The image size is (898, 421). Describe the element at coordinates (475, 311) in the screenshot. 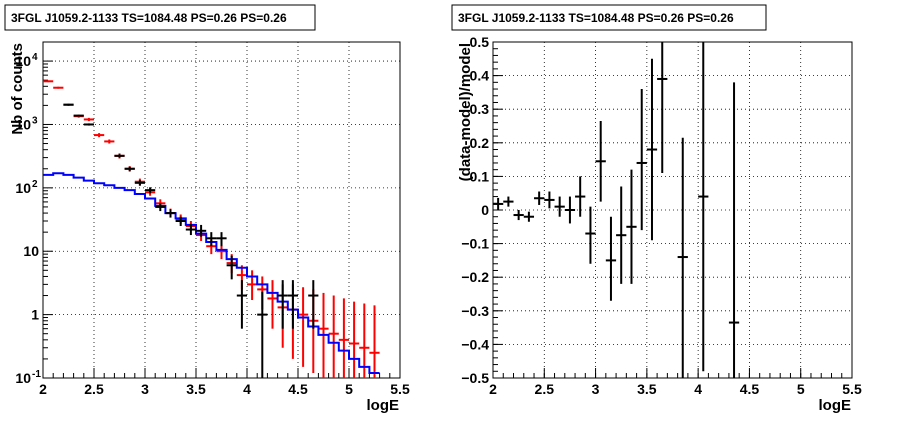

I see `y-tick-label: −0.3` at that location.